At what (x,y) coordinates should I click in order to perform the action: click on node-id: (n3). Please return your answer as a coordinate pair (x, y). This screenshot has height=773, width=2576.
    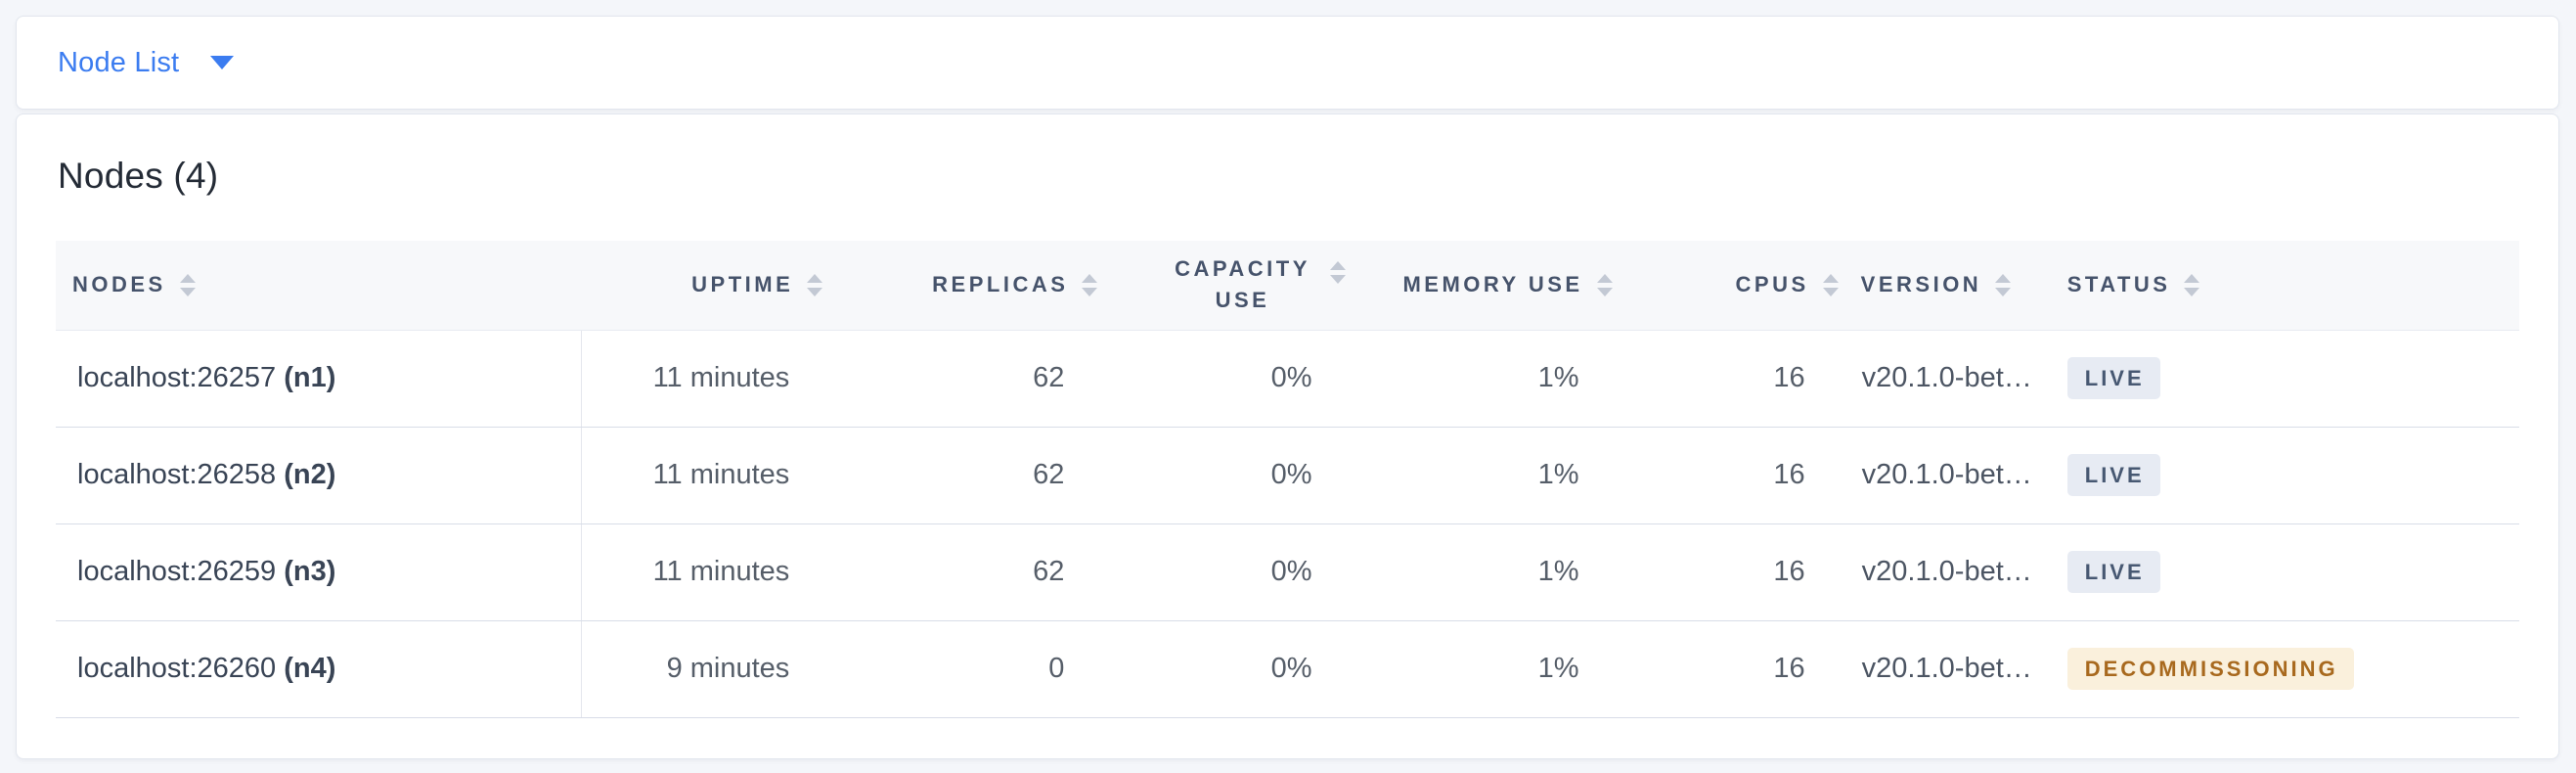
    Looking at the image, I should click on (310, 572).